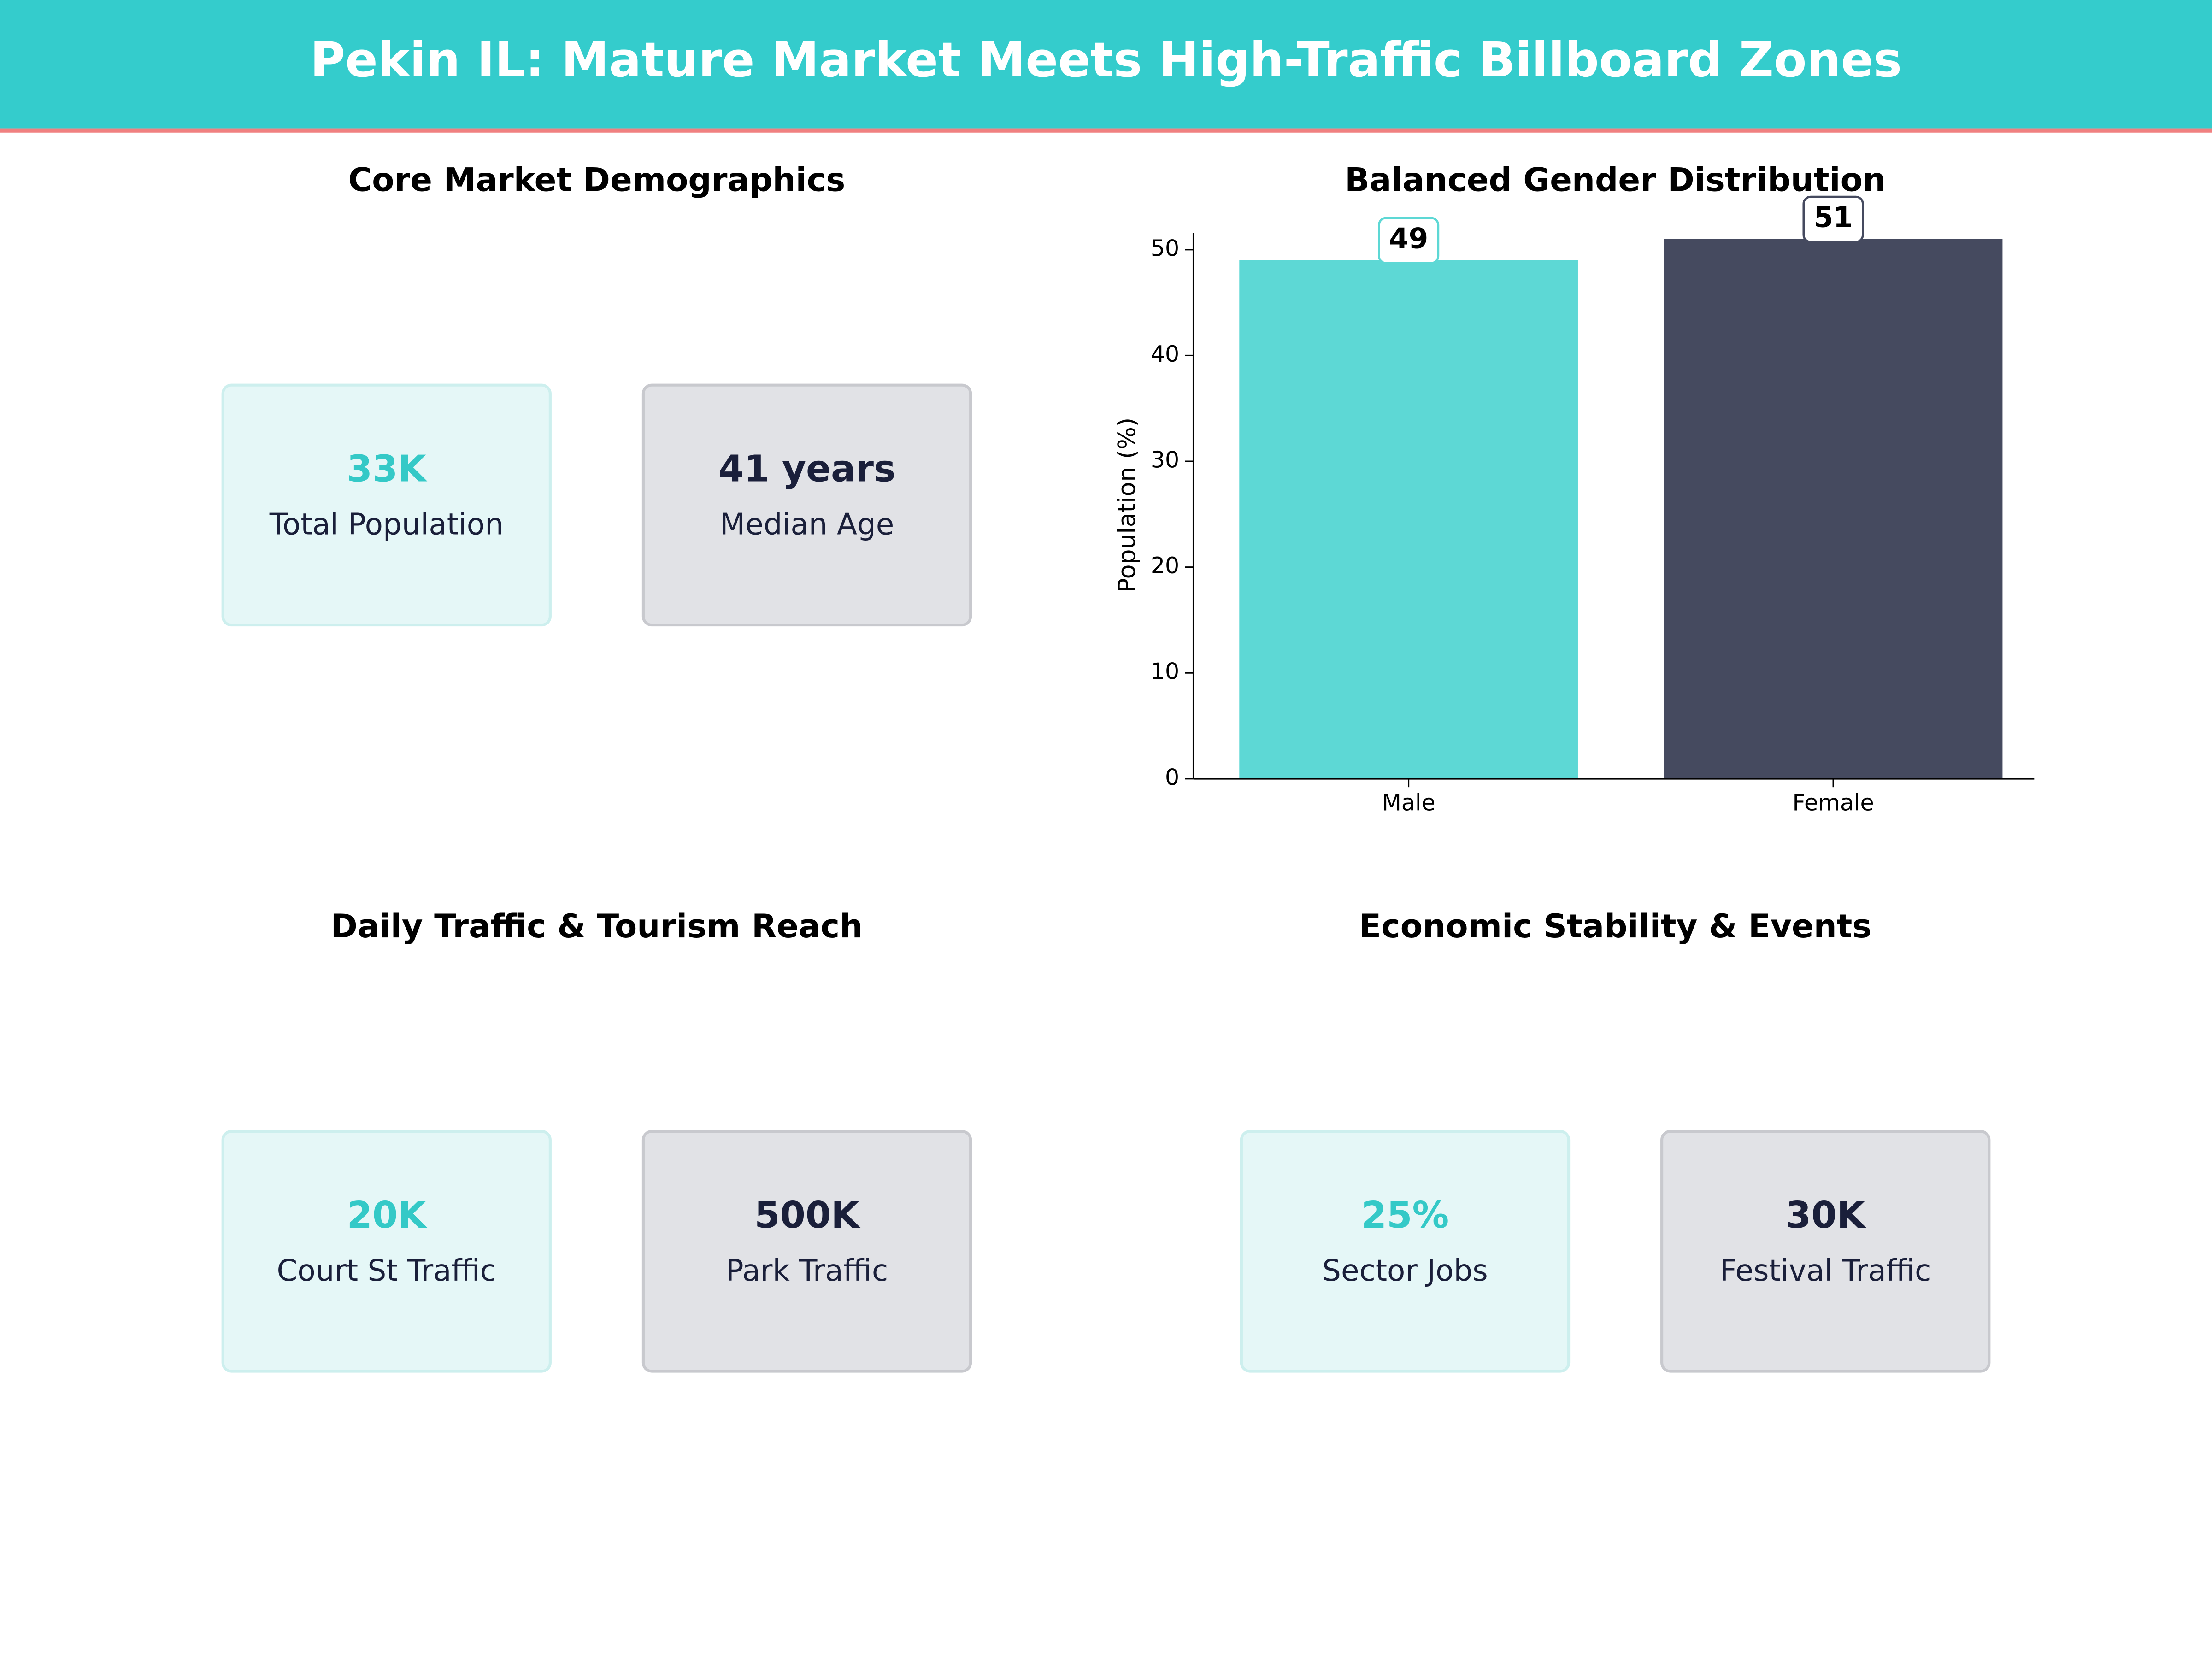  I want to click on chart-title: Balanced Gender Distribution, so click(1615, 180).